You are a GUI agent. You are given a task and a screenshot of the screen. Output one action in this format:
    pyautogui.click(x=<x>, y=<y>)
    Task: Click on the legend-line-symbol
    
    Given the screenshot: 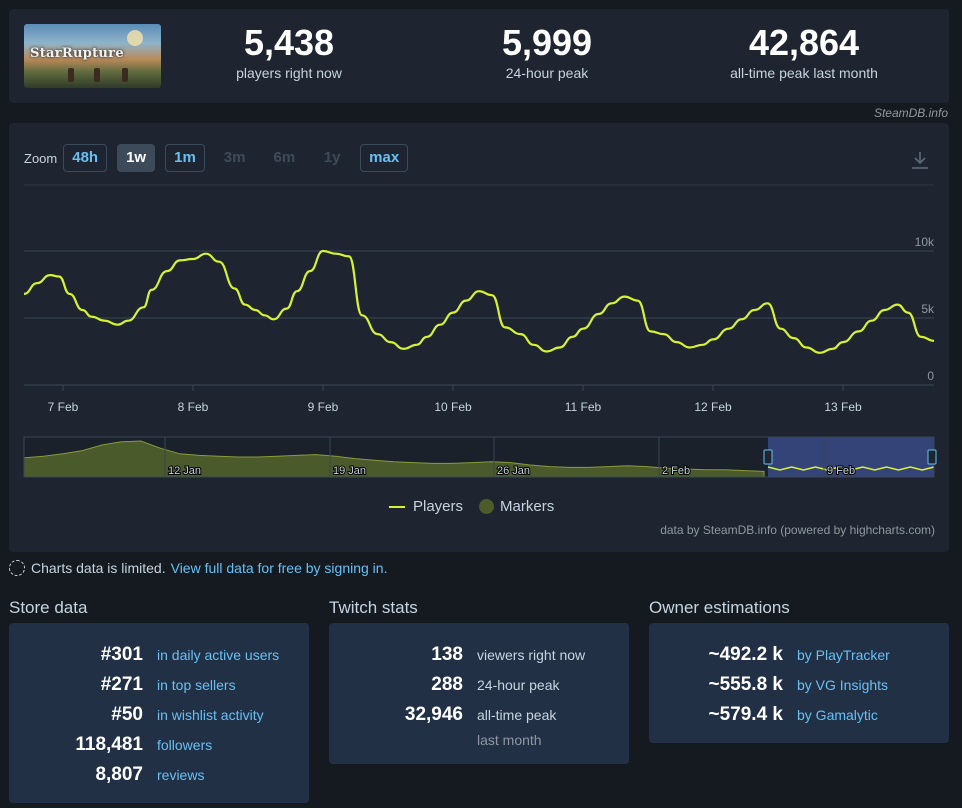 What is the action you would take?
    pyautogui.click(x=397, y=506)
    